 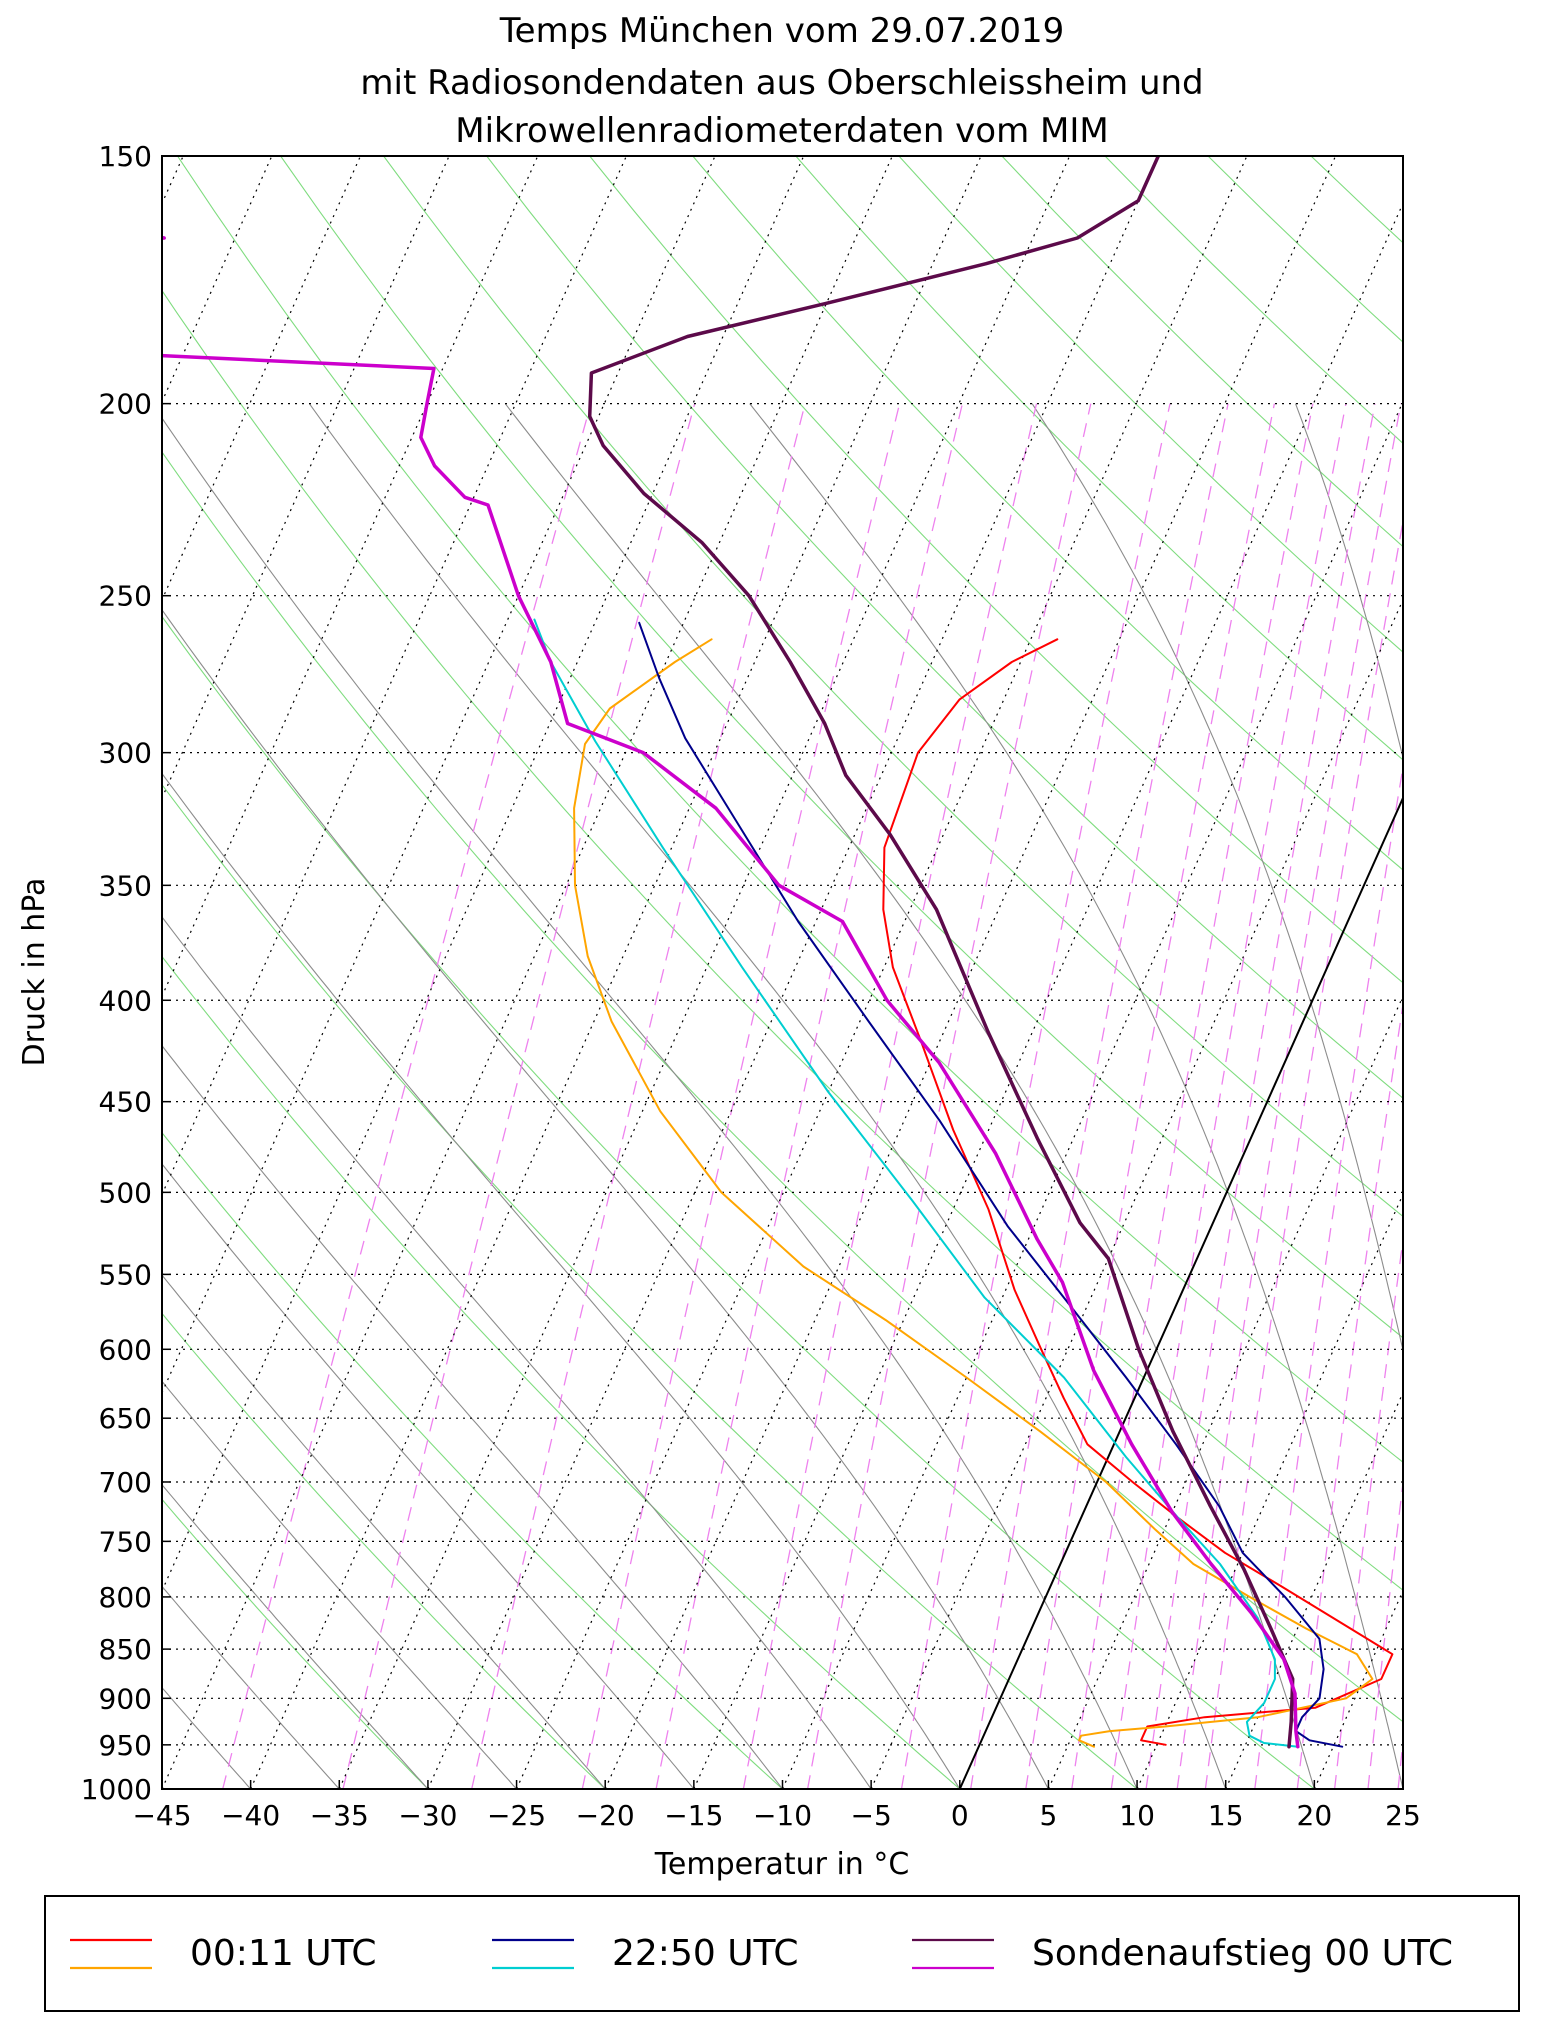 I want to click on y-tick-label: 200, so click(x=125, y=404).